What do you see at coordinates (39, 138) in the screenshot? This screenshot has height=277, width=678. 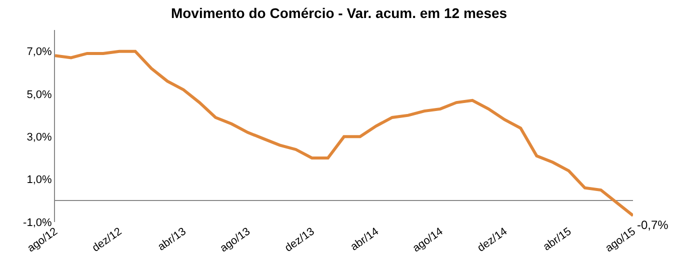 I see `y-tick-label: 3,0%` at bounding box center [39, 138].